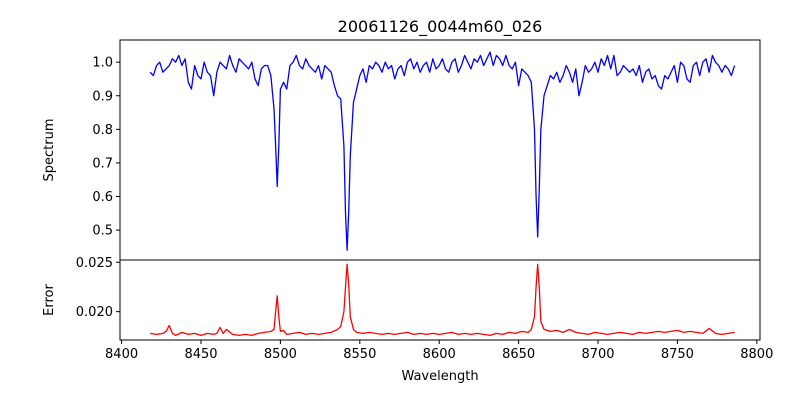 The height and width of the screenshot is (400, 800). I want to click on x-tick-label: 8600, so click(439, 354).